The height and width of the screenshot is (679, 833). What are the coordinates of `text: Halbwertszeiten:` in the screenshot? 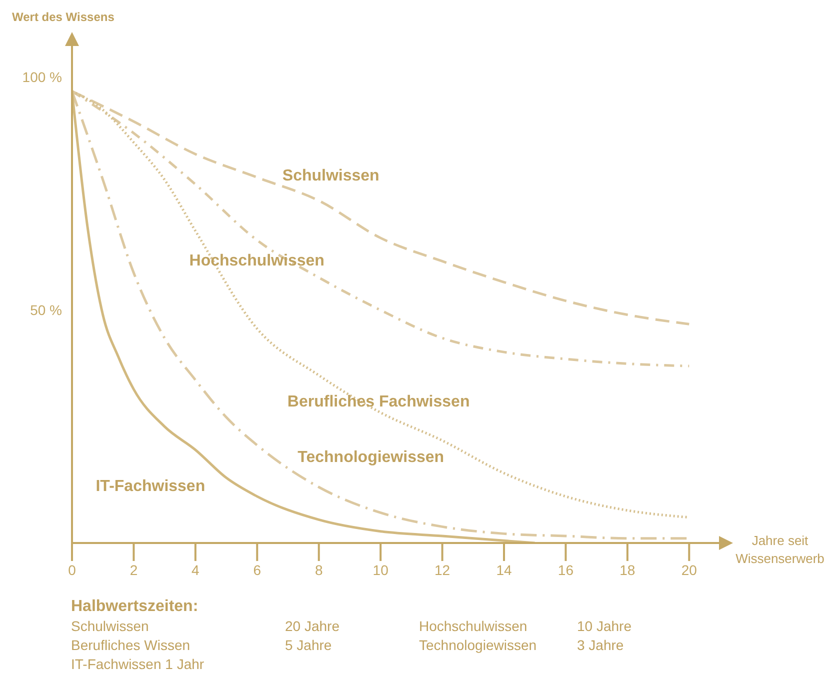 It's located at (135, 607).